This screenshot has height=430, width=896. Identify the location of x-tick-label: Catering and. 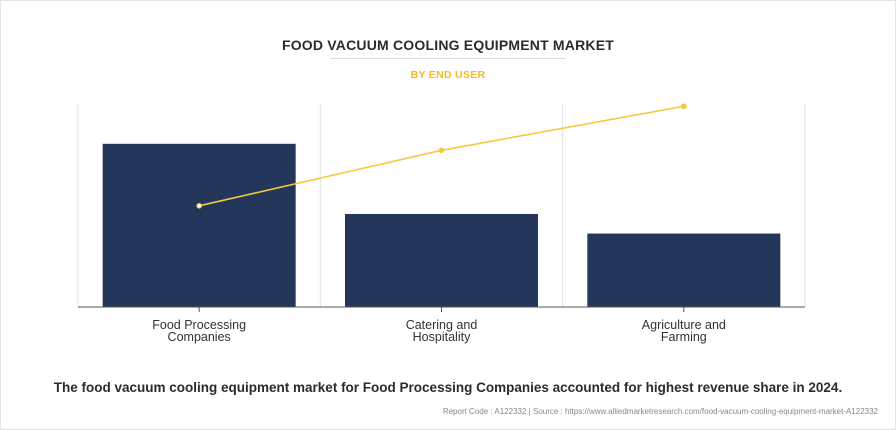
(442, 325).